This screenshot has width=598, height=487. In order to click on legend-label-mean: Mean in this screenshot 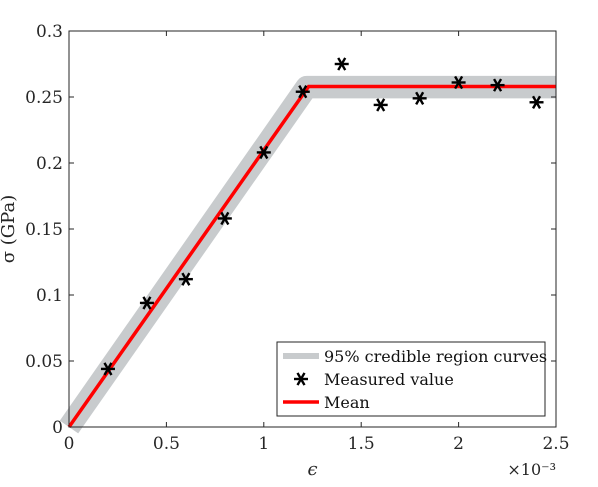, I will do `click(347, 402)`.